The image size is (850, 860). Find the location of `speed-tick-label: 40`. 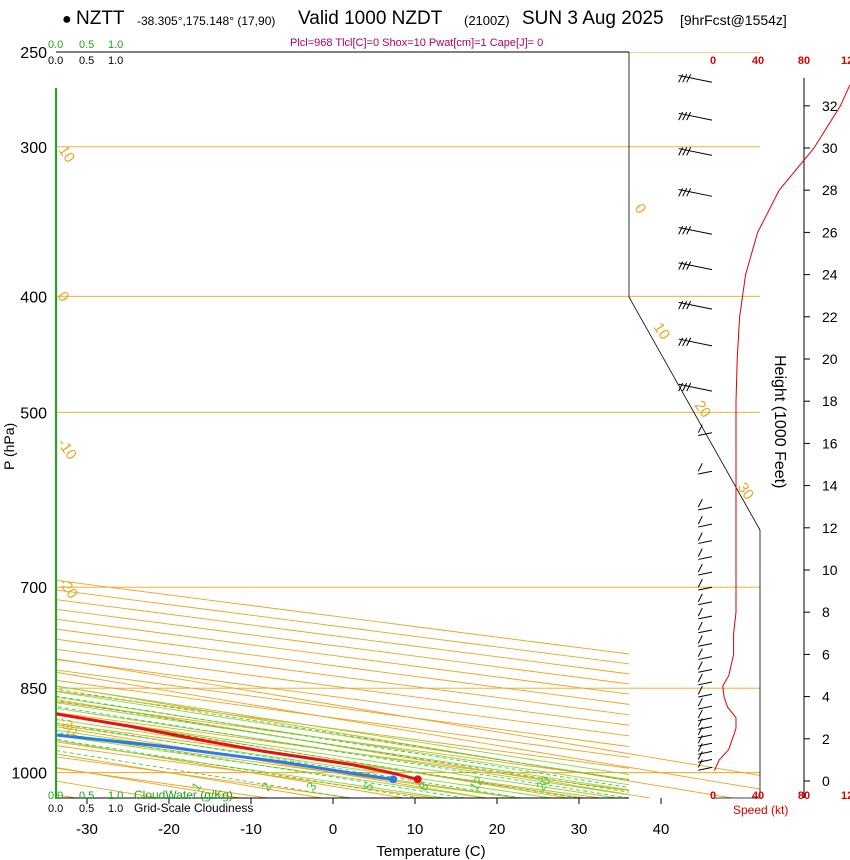

speed-tick-label: 40 is located at coordinates (758, 796).